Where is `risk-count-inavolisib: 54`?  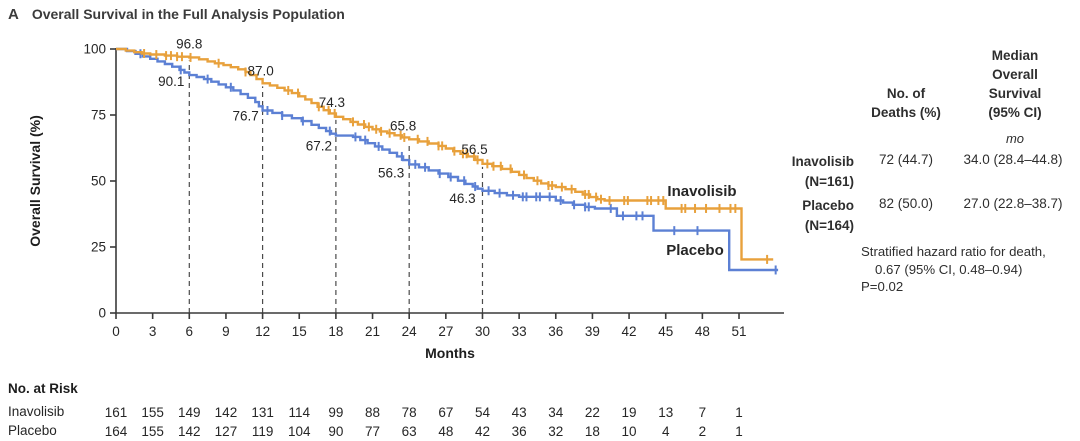 risk-count-inavolisib: 54 is located at coordinates (483, 412).